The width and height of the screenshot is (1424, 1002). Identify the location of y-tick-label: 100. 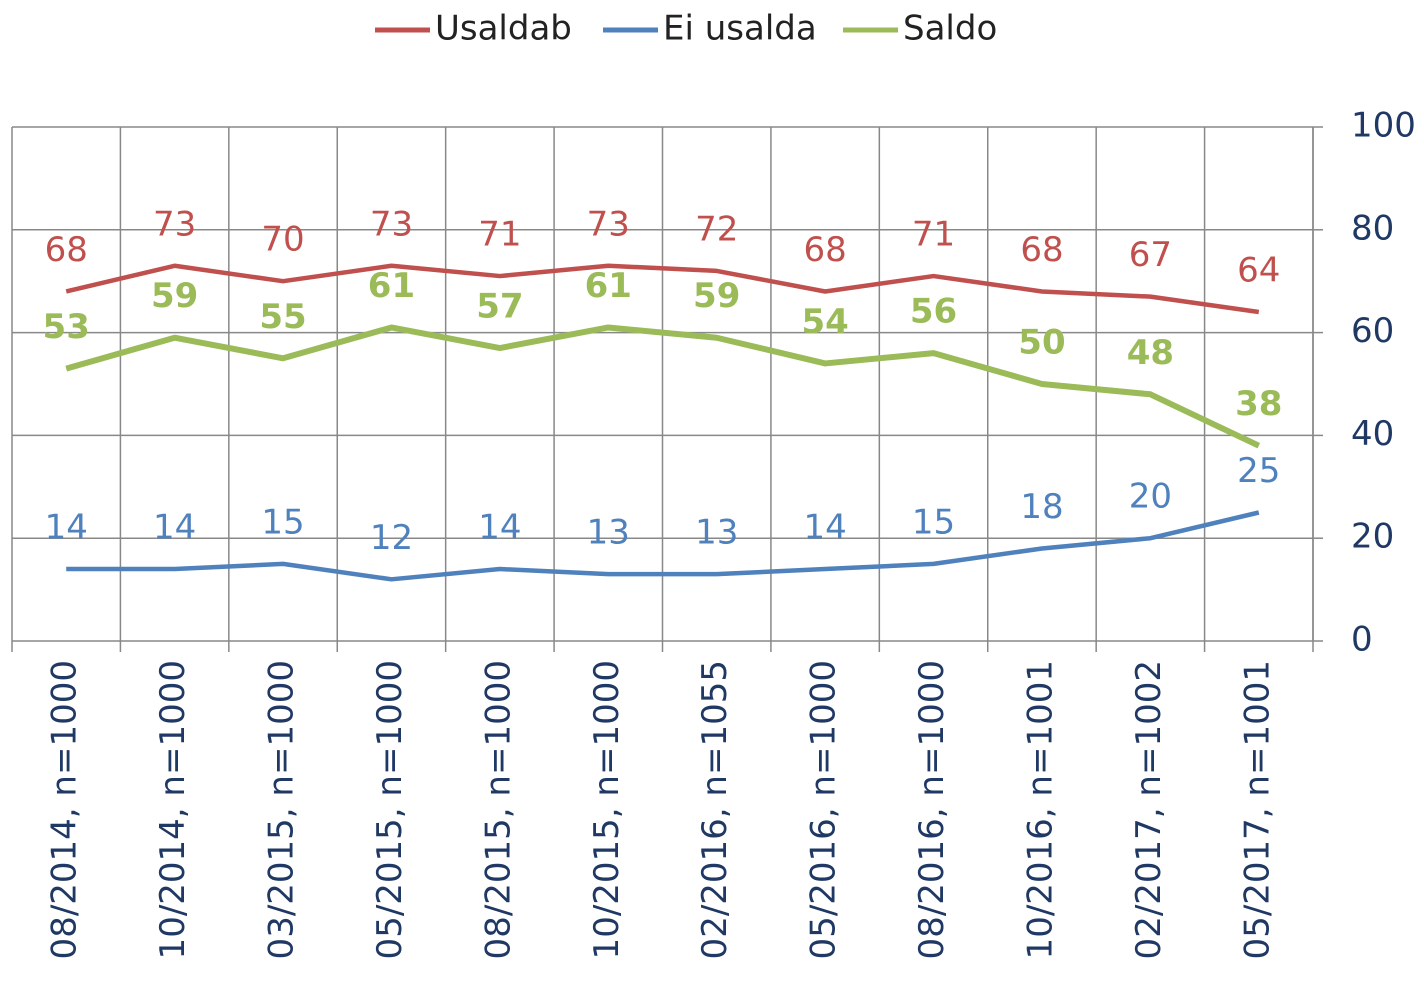
(1383, 126).